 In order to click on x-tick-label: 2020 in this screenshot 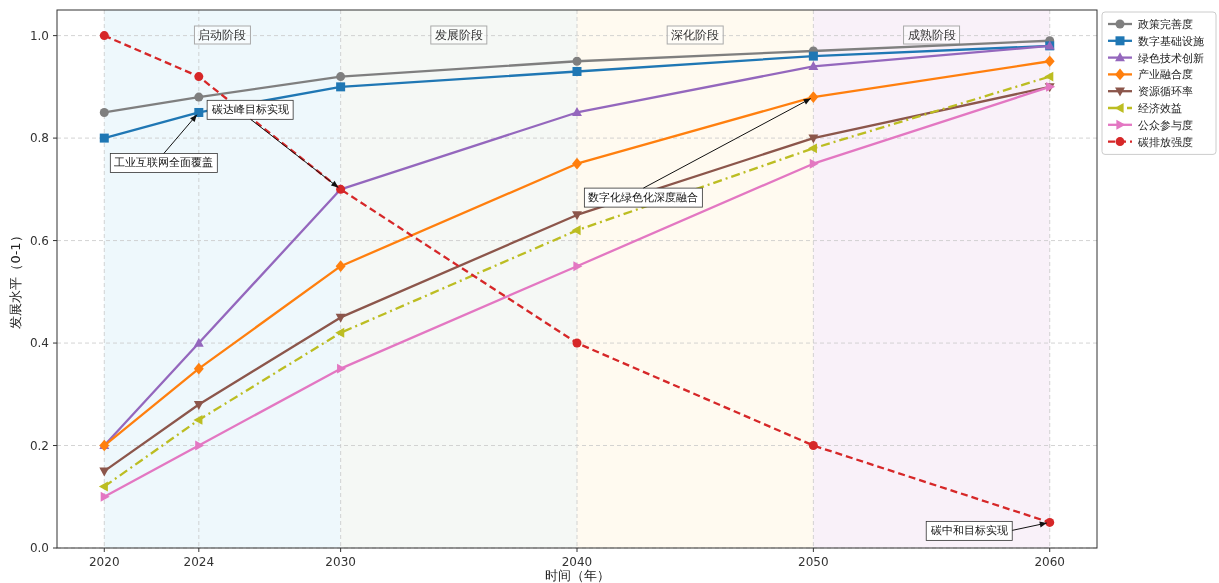, I will do `click(104, 562)`.